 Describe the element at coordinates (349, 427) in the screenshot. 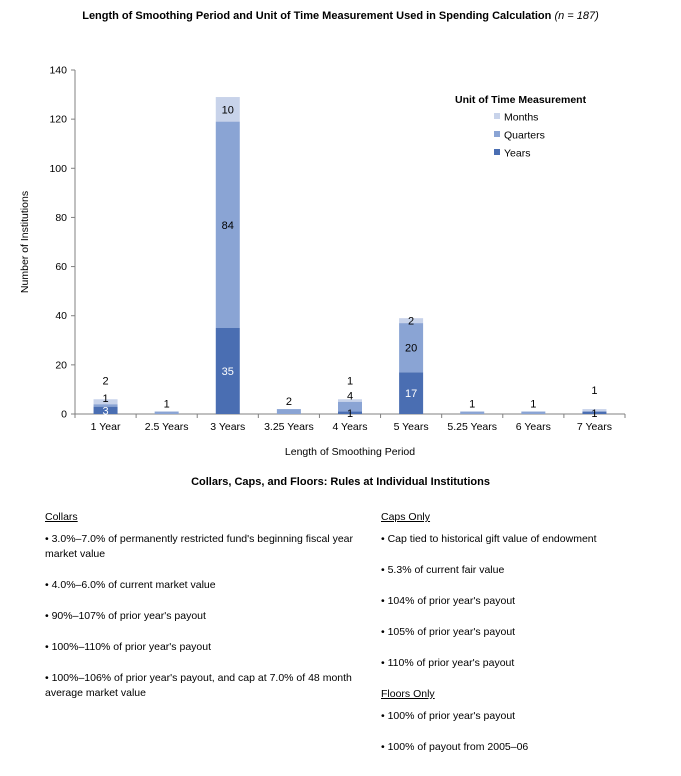

I see `x-tick-label: 4 Years` at that location.